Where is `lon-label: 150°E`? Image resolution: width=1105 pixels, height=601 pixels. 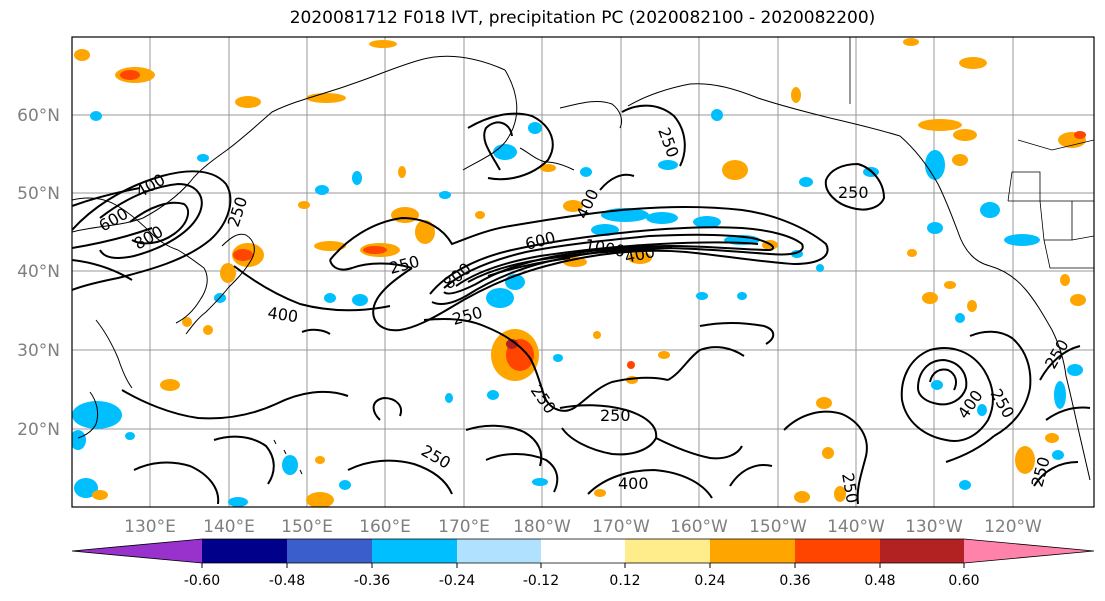
lon-label: 150°E is located at coordinates (307, 527).